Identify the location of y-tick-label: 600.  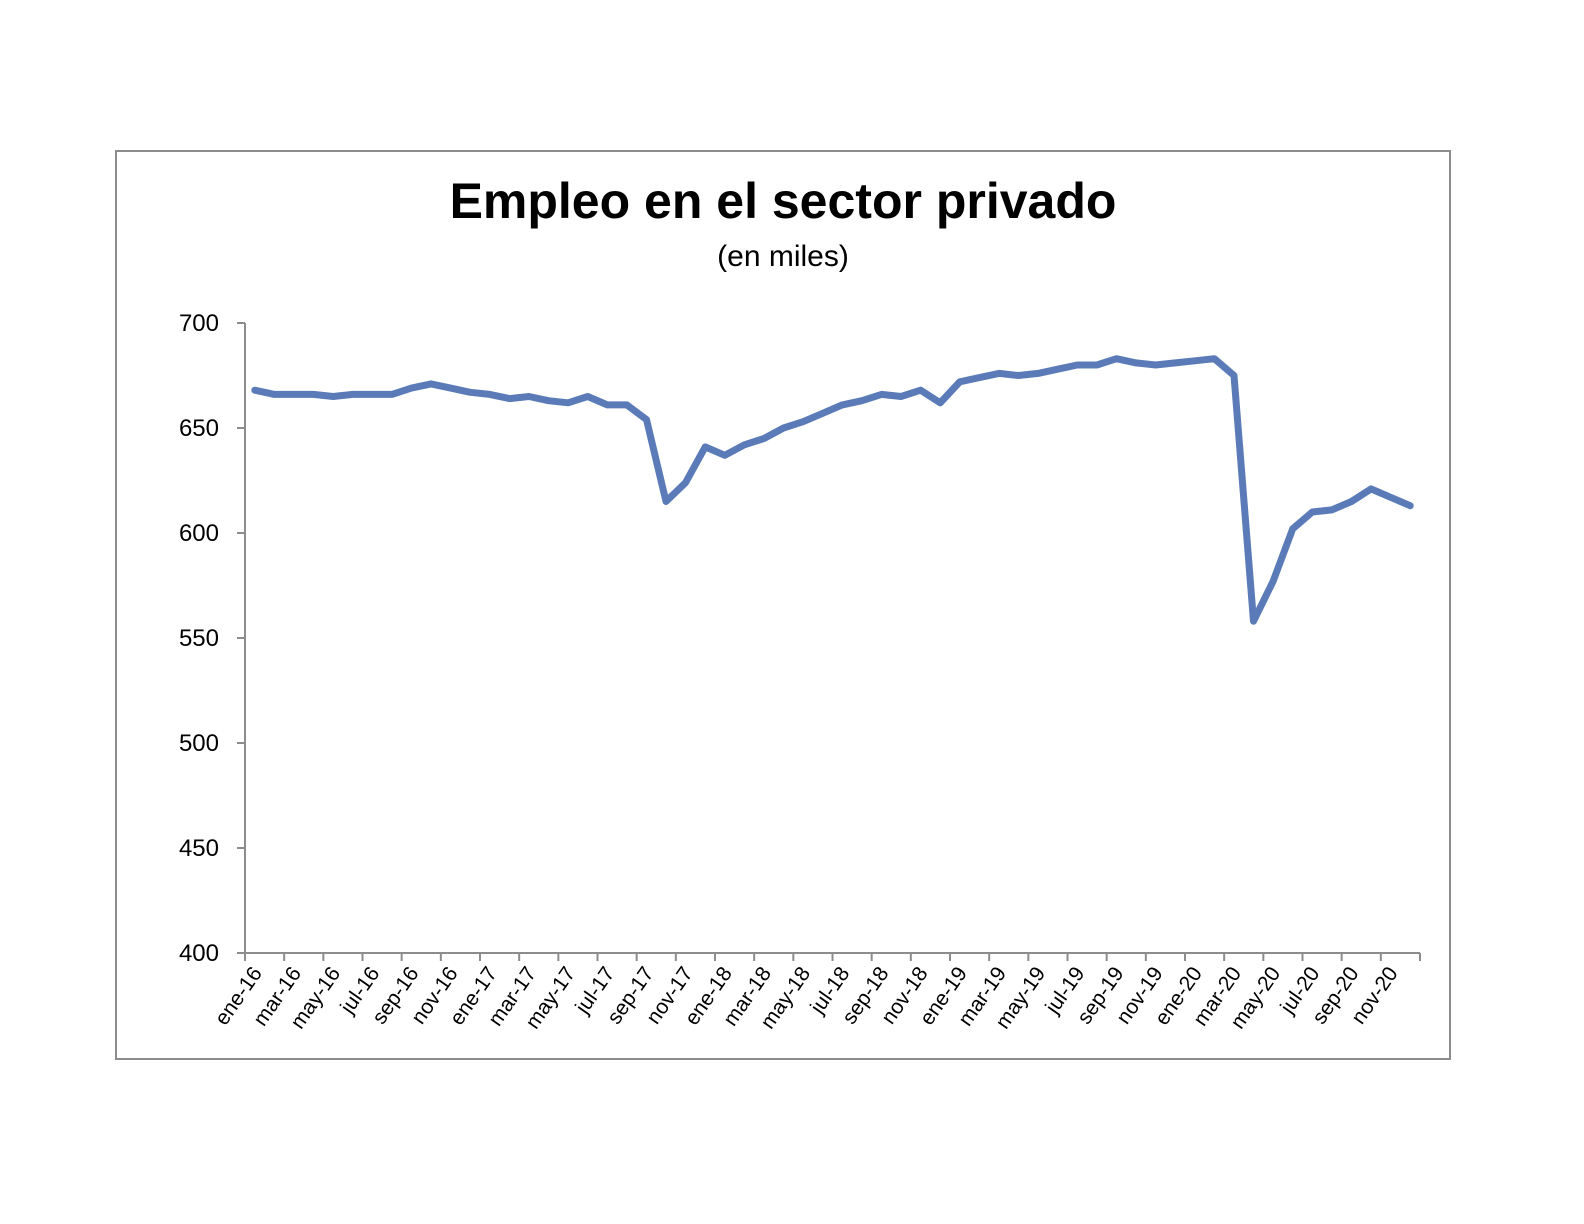
(199, 533).